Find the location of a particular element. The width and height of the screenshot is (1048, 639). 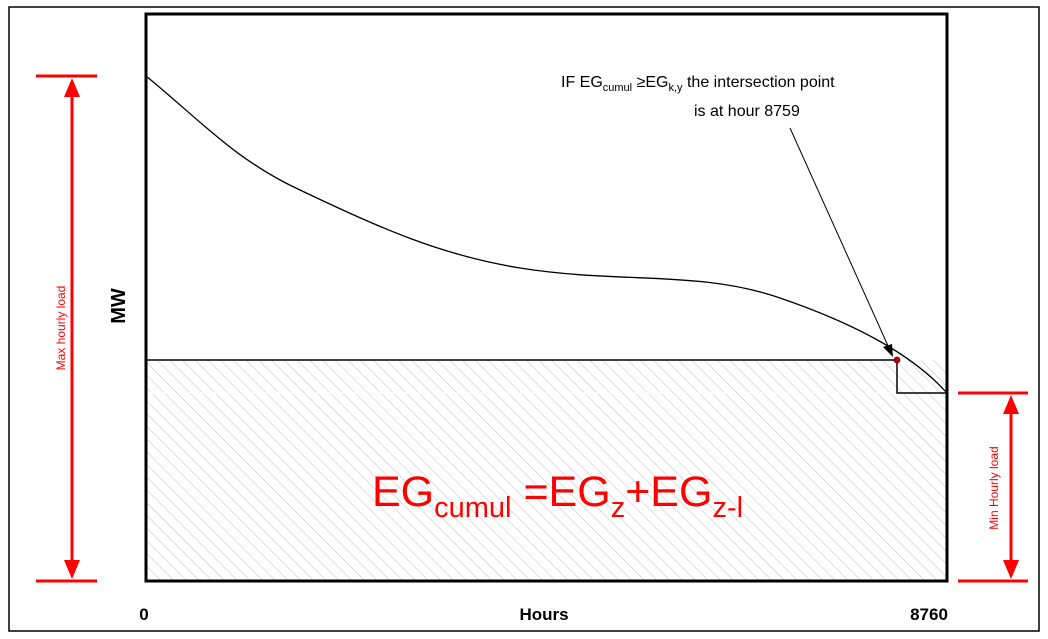

formula-text: EGcumul =EGz+EGz-l is located at coordinates (557, 496).